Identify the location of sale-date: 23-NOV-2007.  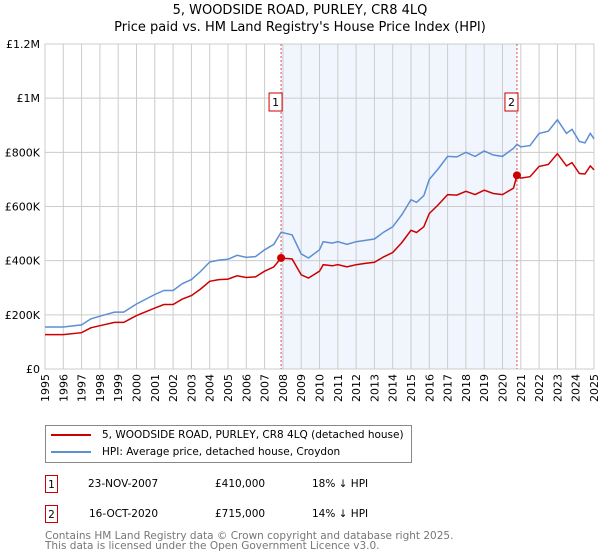
(123, 484).